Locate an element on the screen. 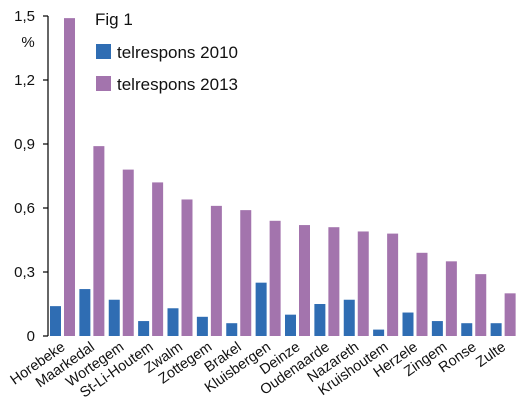  bar-2013-ronse is located at coordinates (481, 305).